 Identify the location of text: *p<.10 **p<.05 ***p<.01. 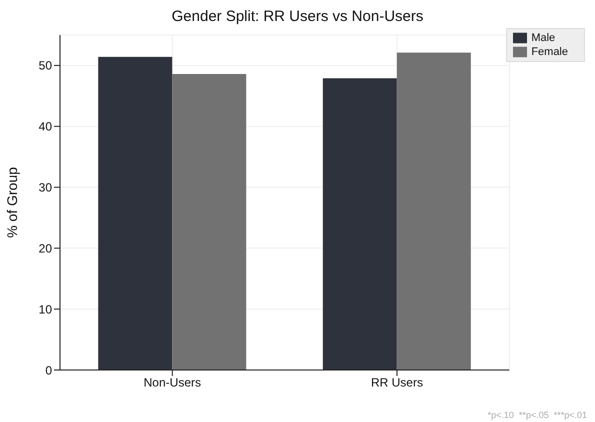
(537, 415).